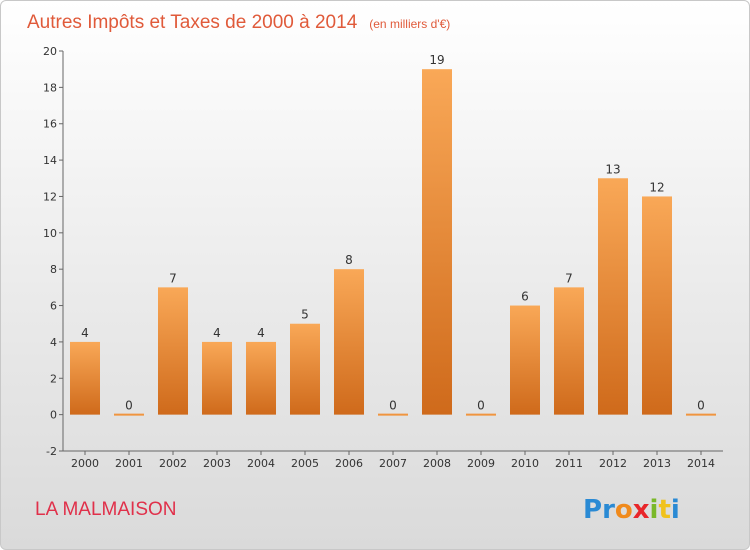 This screenshot has height=550, width=750. I want to click on x-tick-label: 2006, so click(349, 463).